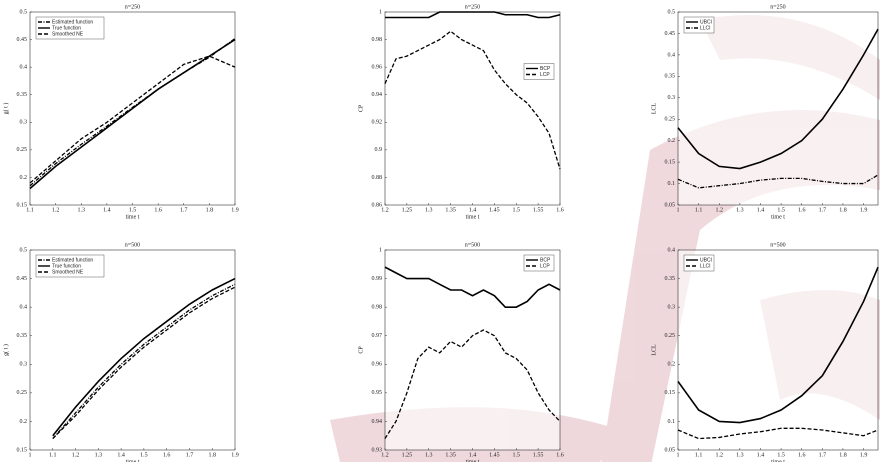 Image resolution: width=880 pixels, height=462 pixels. I want to click on x-tick-label: 1.25, so click(407, 455).